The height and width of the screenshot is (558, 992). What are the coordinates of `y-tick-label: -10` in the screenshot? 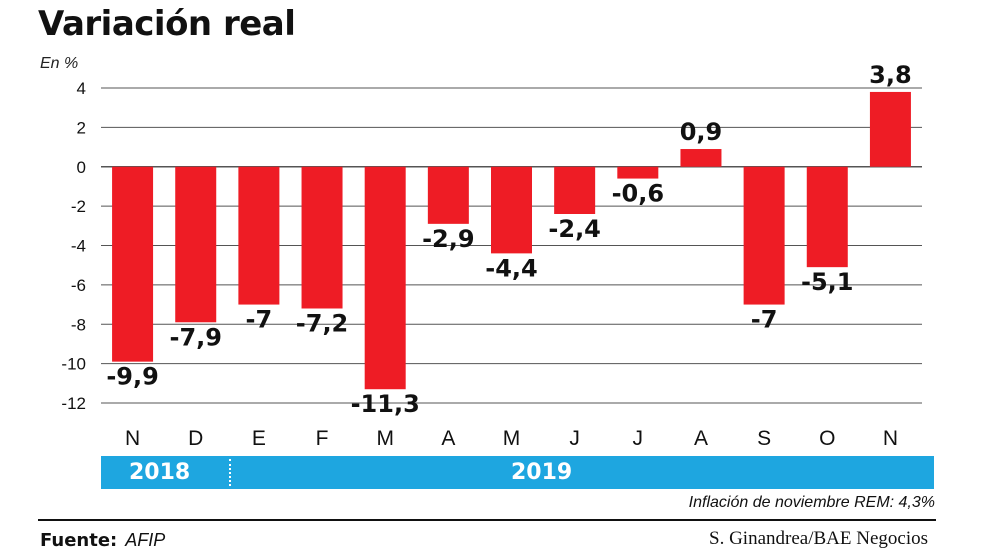 It's located at (73, 364).